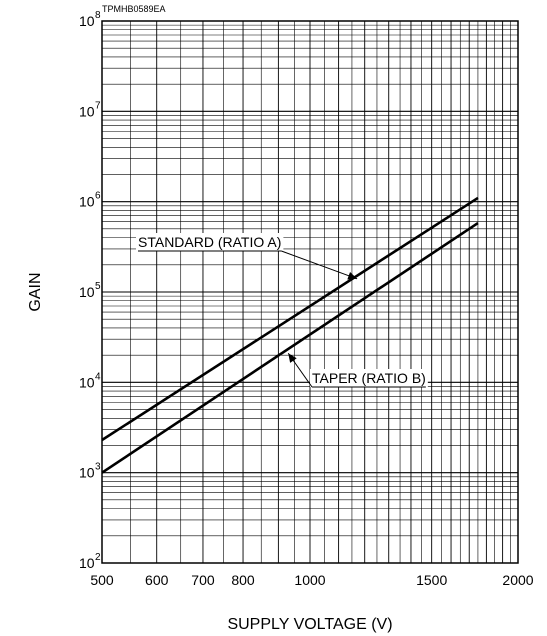 The height and width of the screenshot is (636, 547). Describe the element at coordinates (98, 105) in the screenshot. I see `y-tick-exponent: 7` at that location.